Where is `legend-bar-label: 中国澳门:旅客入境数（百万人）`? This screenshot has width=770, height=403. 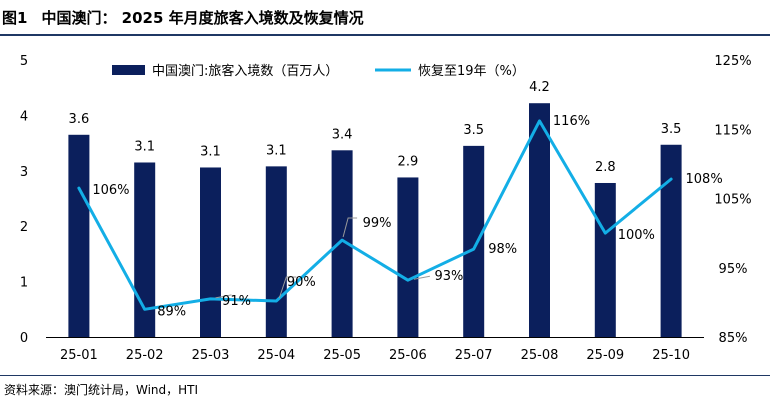
legend-bar-label: 中国澳门:旅客入境数（百万人） is located at coordinates (245, 71).